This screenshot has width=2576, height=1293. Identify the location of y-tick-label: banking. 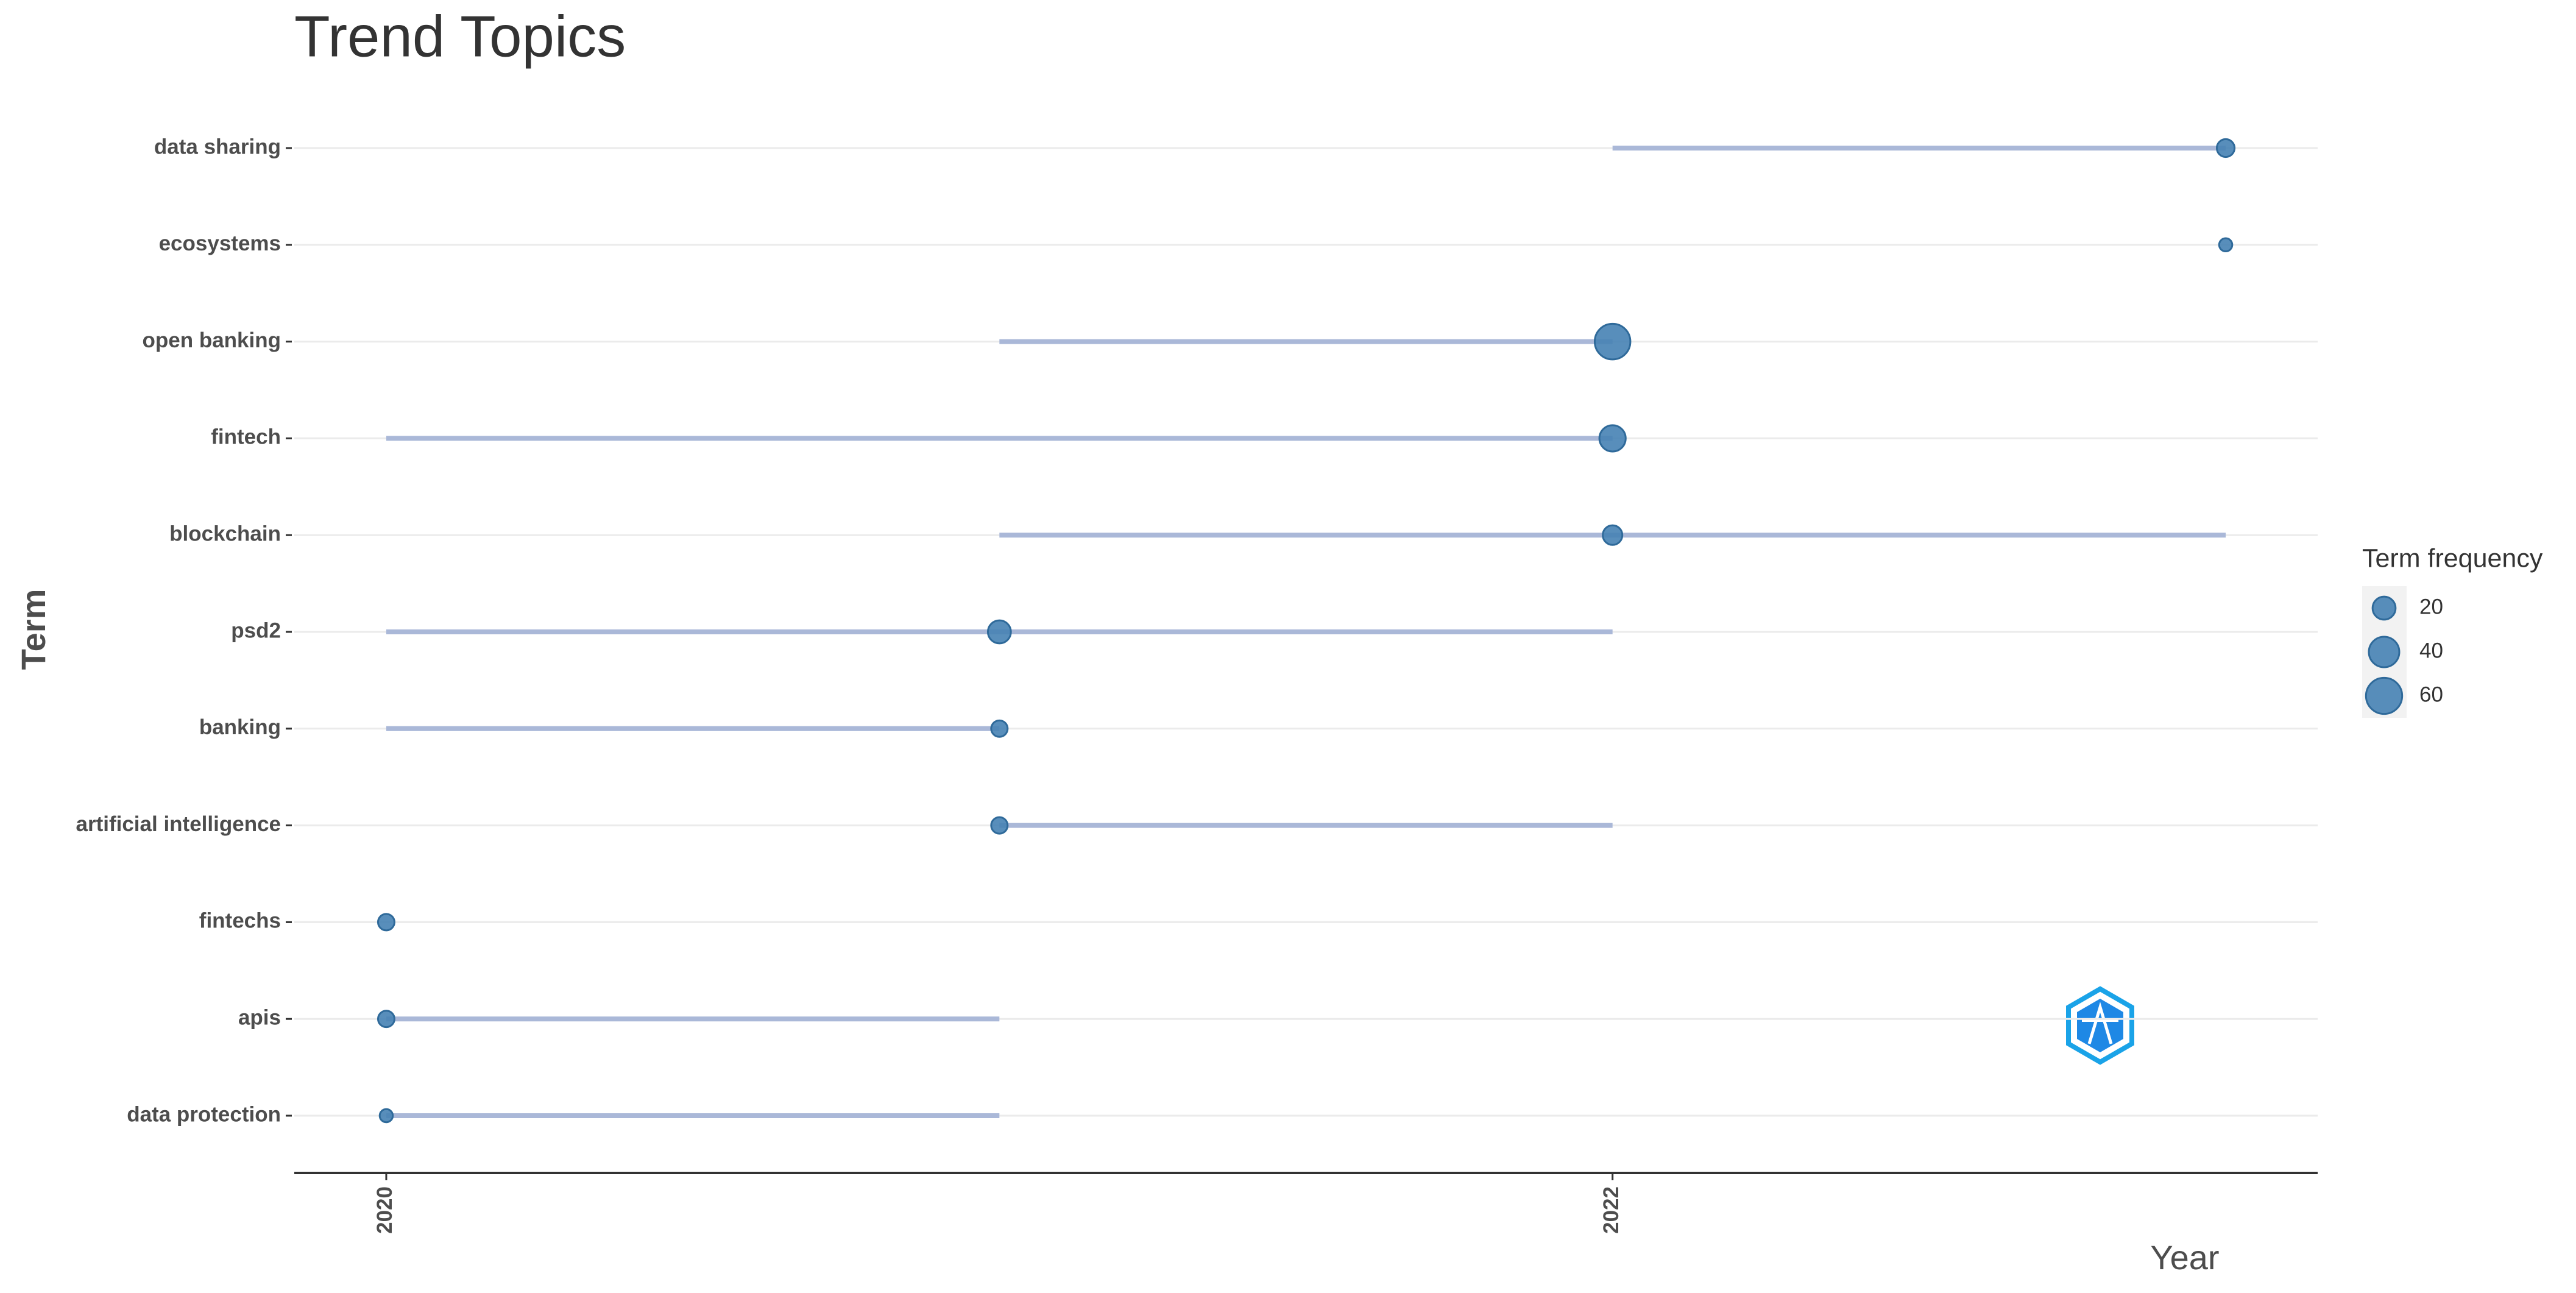
(240, 727).